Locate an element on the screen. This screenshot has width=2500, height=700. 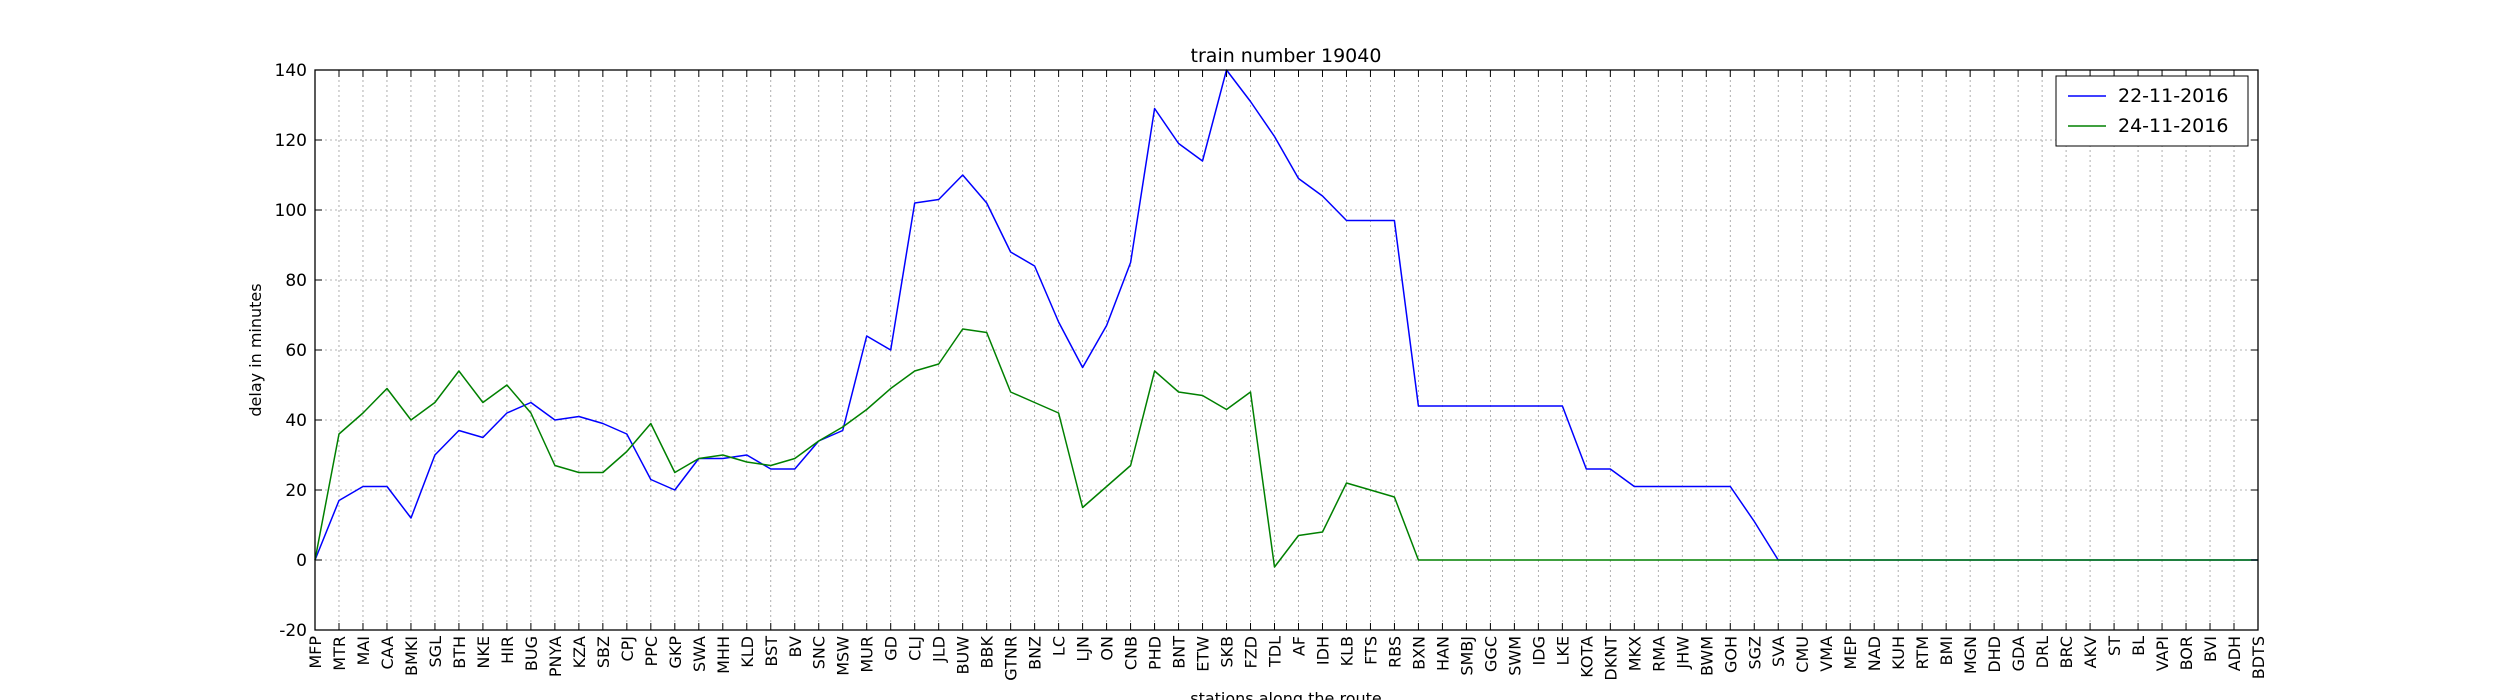
x-tick-label: JLD is located at coordinates (939, 649).